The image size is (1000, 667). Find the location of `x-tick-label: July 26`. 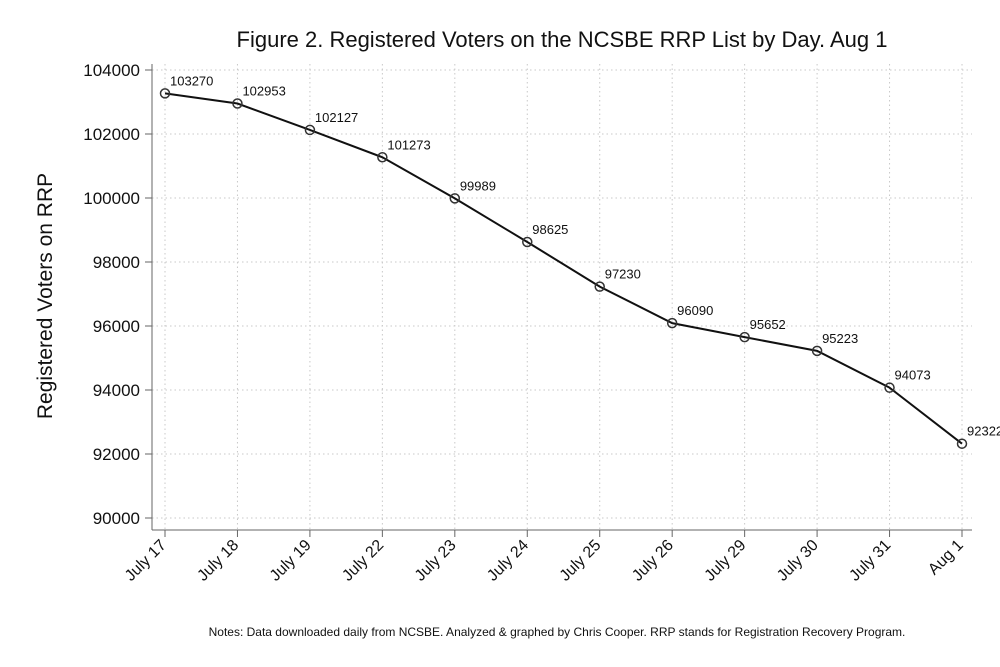

x-tick-label: July 26 is located at coordinates (653, 561).